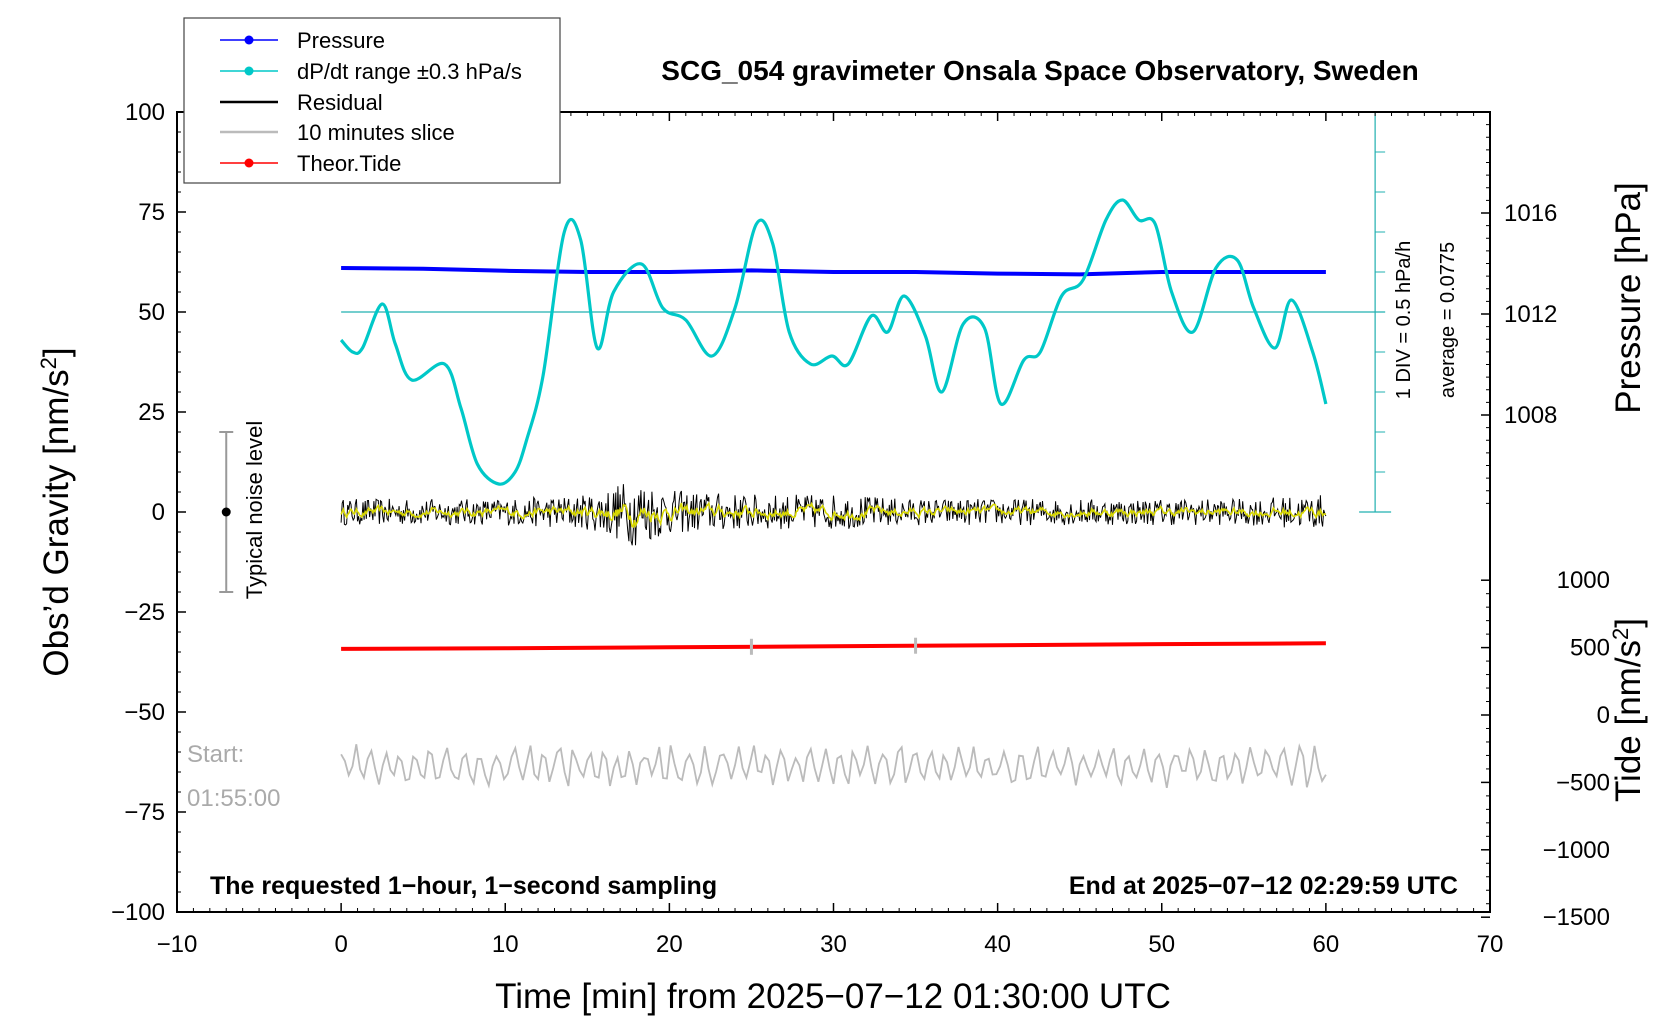 Image resolution: width=1676 pixels, height=1025 pixels. Describe the element at coordinates (1620, 634) in the screenshot. I see `y-axis-label-tide-sup: 2` at that location.